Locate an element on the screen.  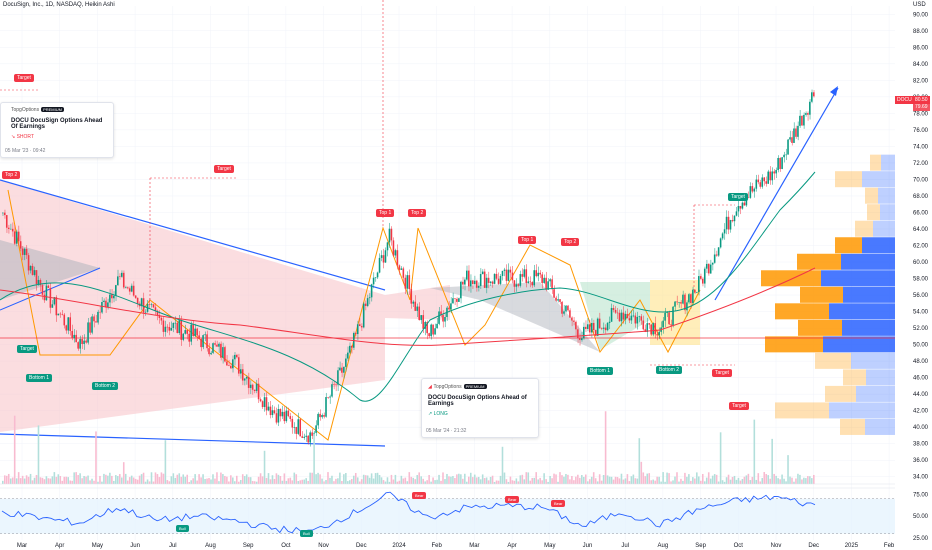
price-tick: 64.00 is located at coordinates (921, 230).